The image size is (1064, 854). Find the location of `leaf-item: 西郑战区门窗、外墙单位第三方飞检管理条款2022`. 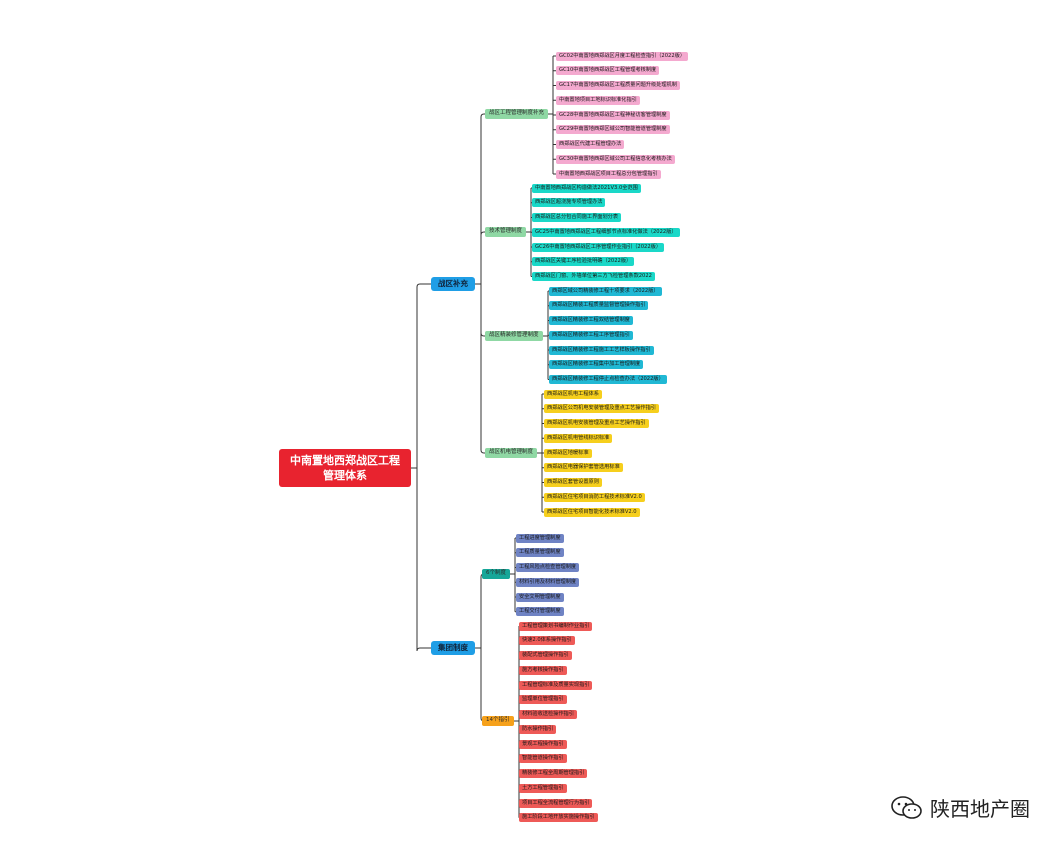

leaf-item: 西郑战区门窗、外墙单位第三方飞检管理条款2022 is located at coordinates (593, 276).